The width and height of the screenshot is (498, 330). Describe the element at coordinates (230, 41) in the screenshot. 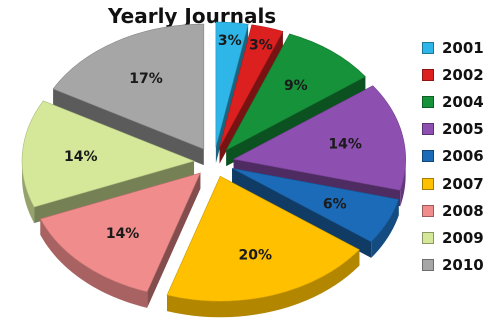

I see `slice-label-2001: 3%` at that location.